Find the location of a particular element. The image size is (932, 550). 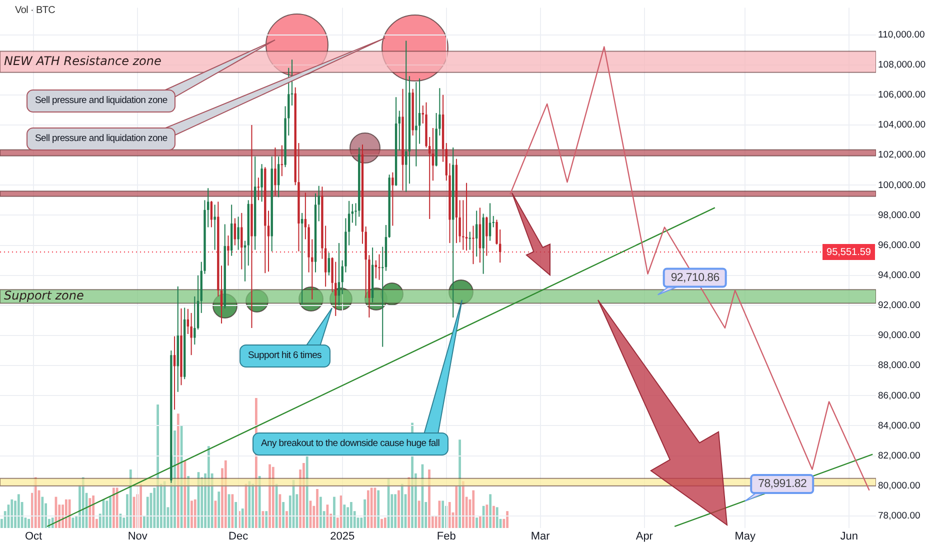

y-tick-label: 80,000.00 is located at coordinates (899, 486).